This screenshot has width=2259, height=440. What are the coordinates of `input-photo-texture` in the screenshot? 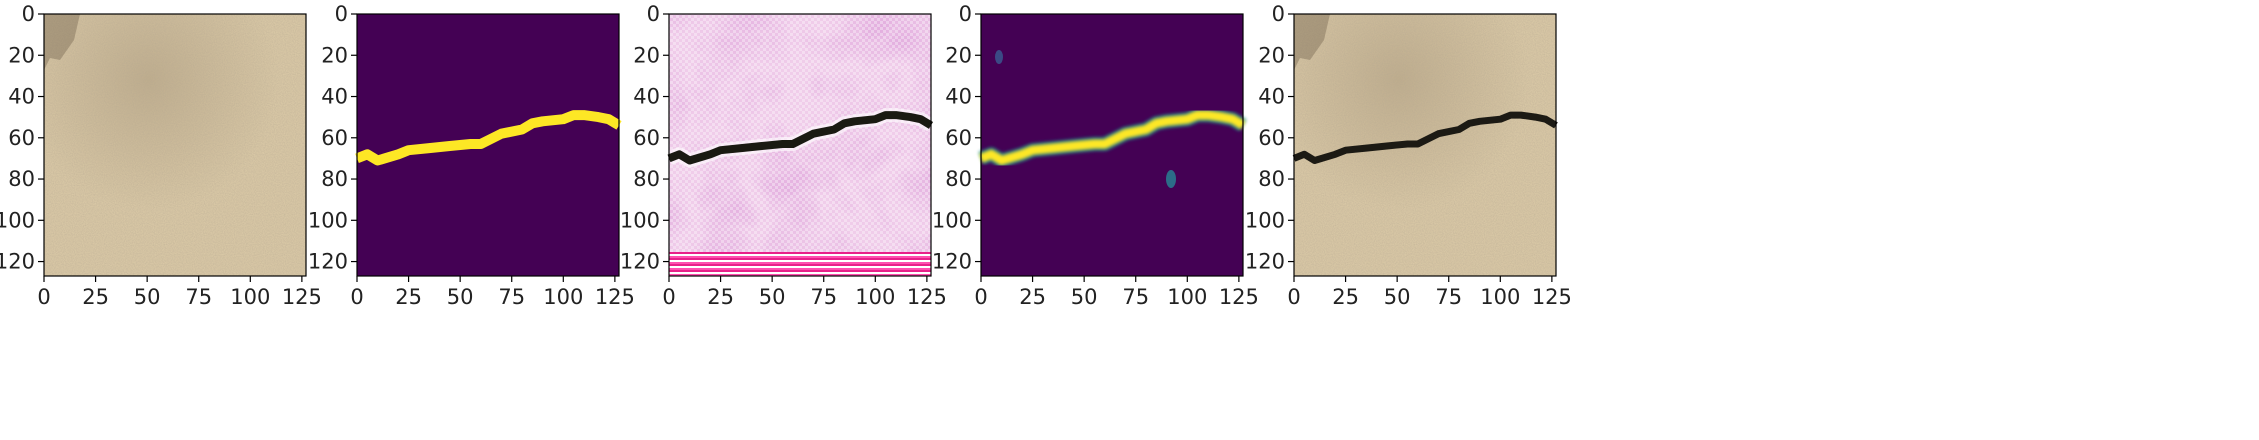 It's located at (175, 145).